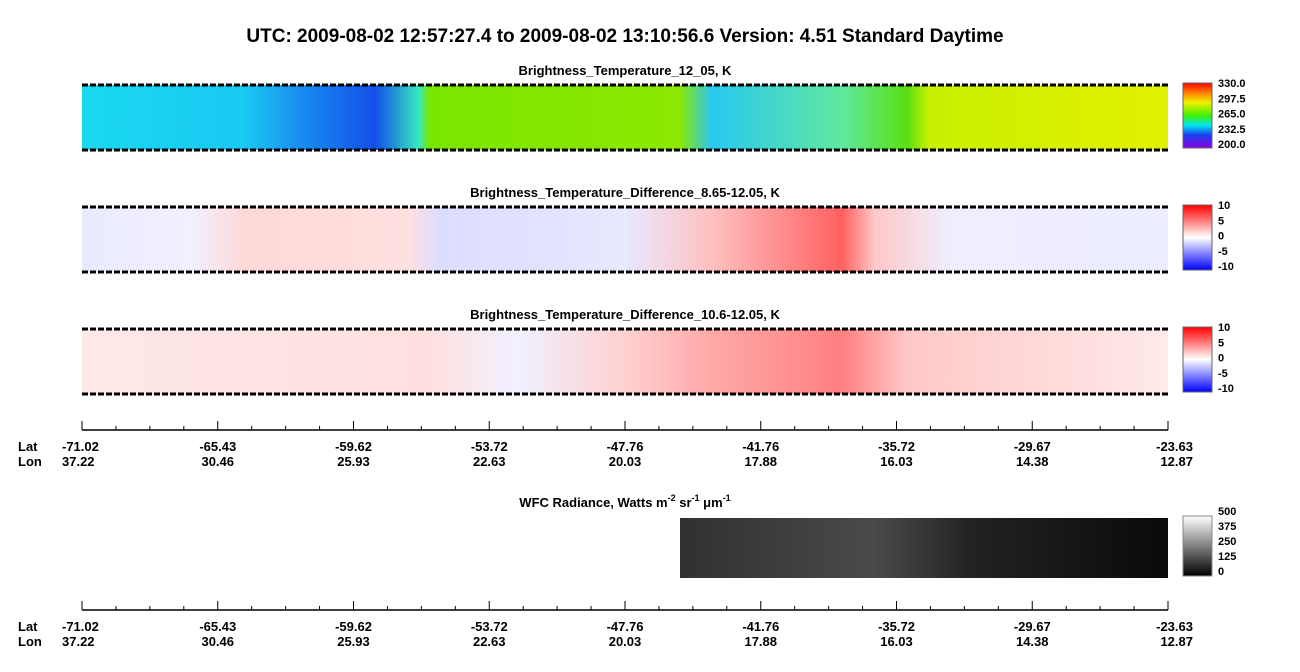 This screenshot has width=1300, height=672. What do you see at coordinates (1232, 130) in the screenshot?
I see `colorbar-label: 232.5` at bounding box center [1232, 130].